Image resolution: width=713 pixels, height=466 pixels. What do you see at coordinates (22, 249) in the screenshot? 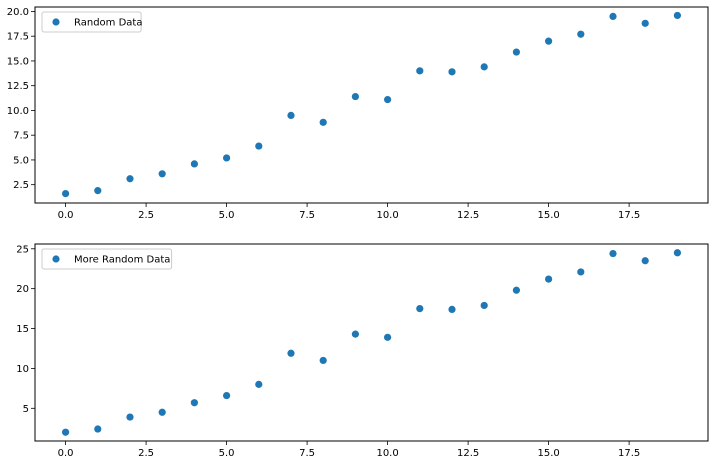
I see `y-tick-label: 25` at bounding box center [22, 249].